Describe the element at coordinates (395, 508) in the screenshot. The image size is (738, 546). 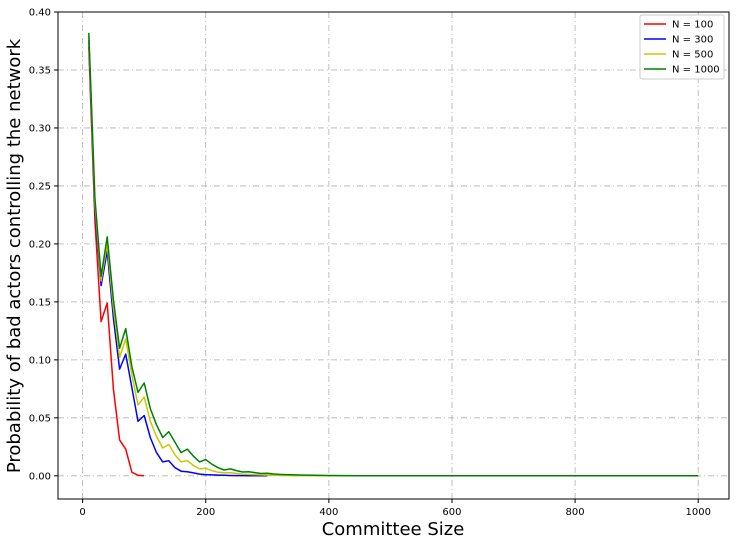
I see `x-axis: 0 200 400 600 800 1000` at that location.